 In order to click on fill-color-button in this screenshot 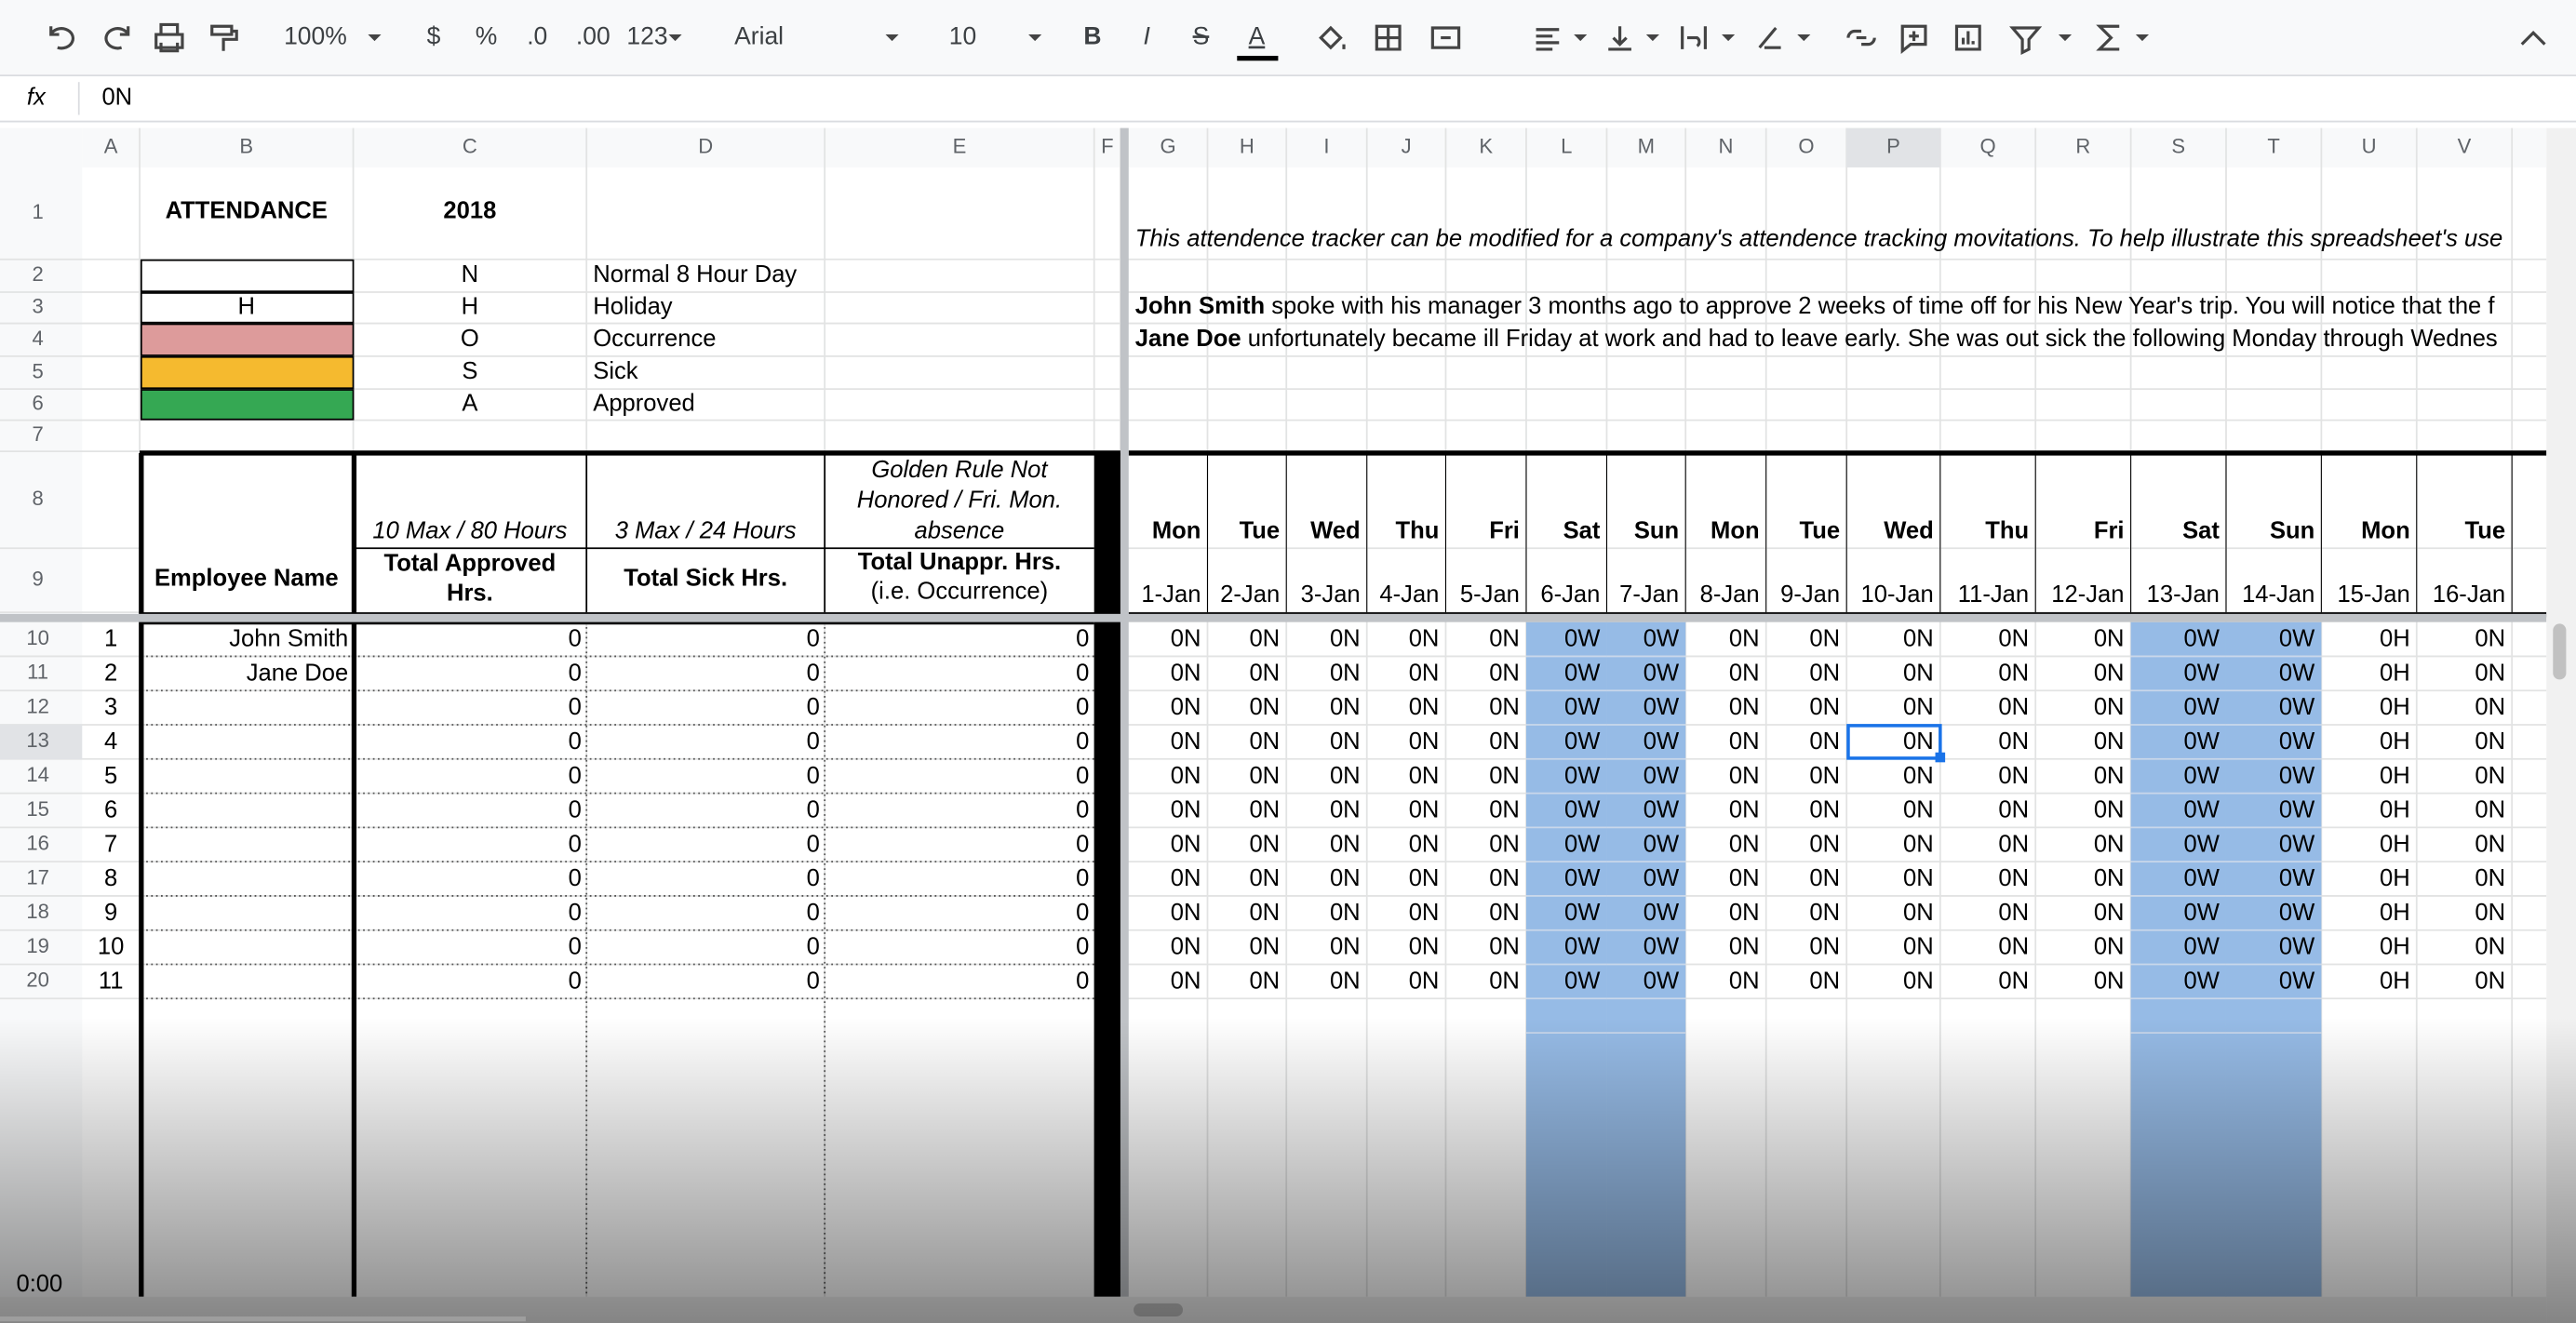, I will do `click(1332, 37)`.